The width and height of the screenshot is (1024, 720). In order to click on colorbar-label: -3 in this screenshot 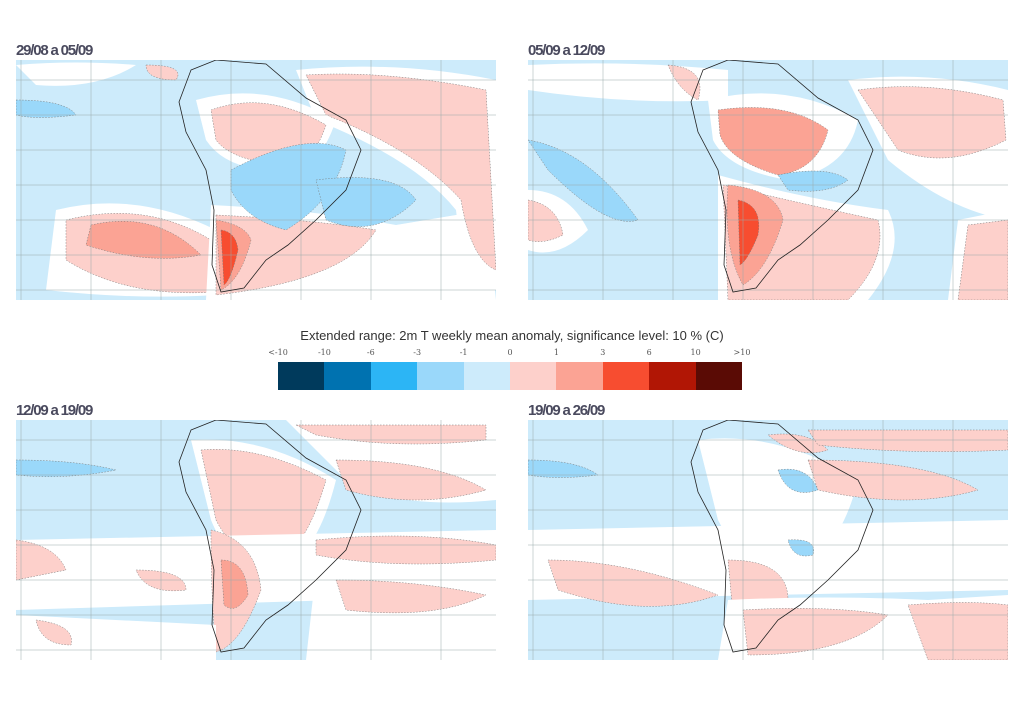, I will do `click(417, 352)`.